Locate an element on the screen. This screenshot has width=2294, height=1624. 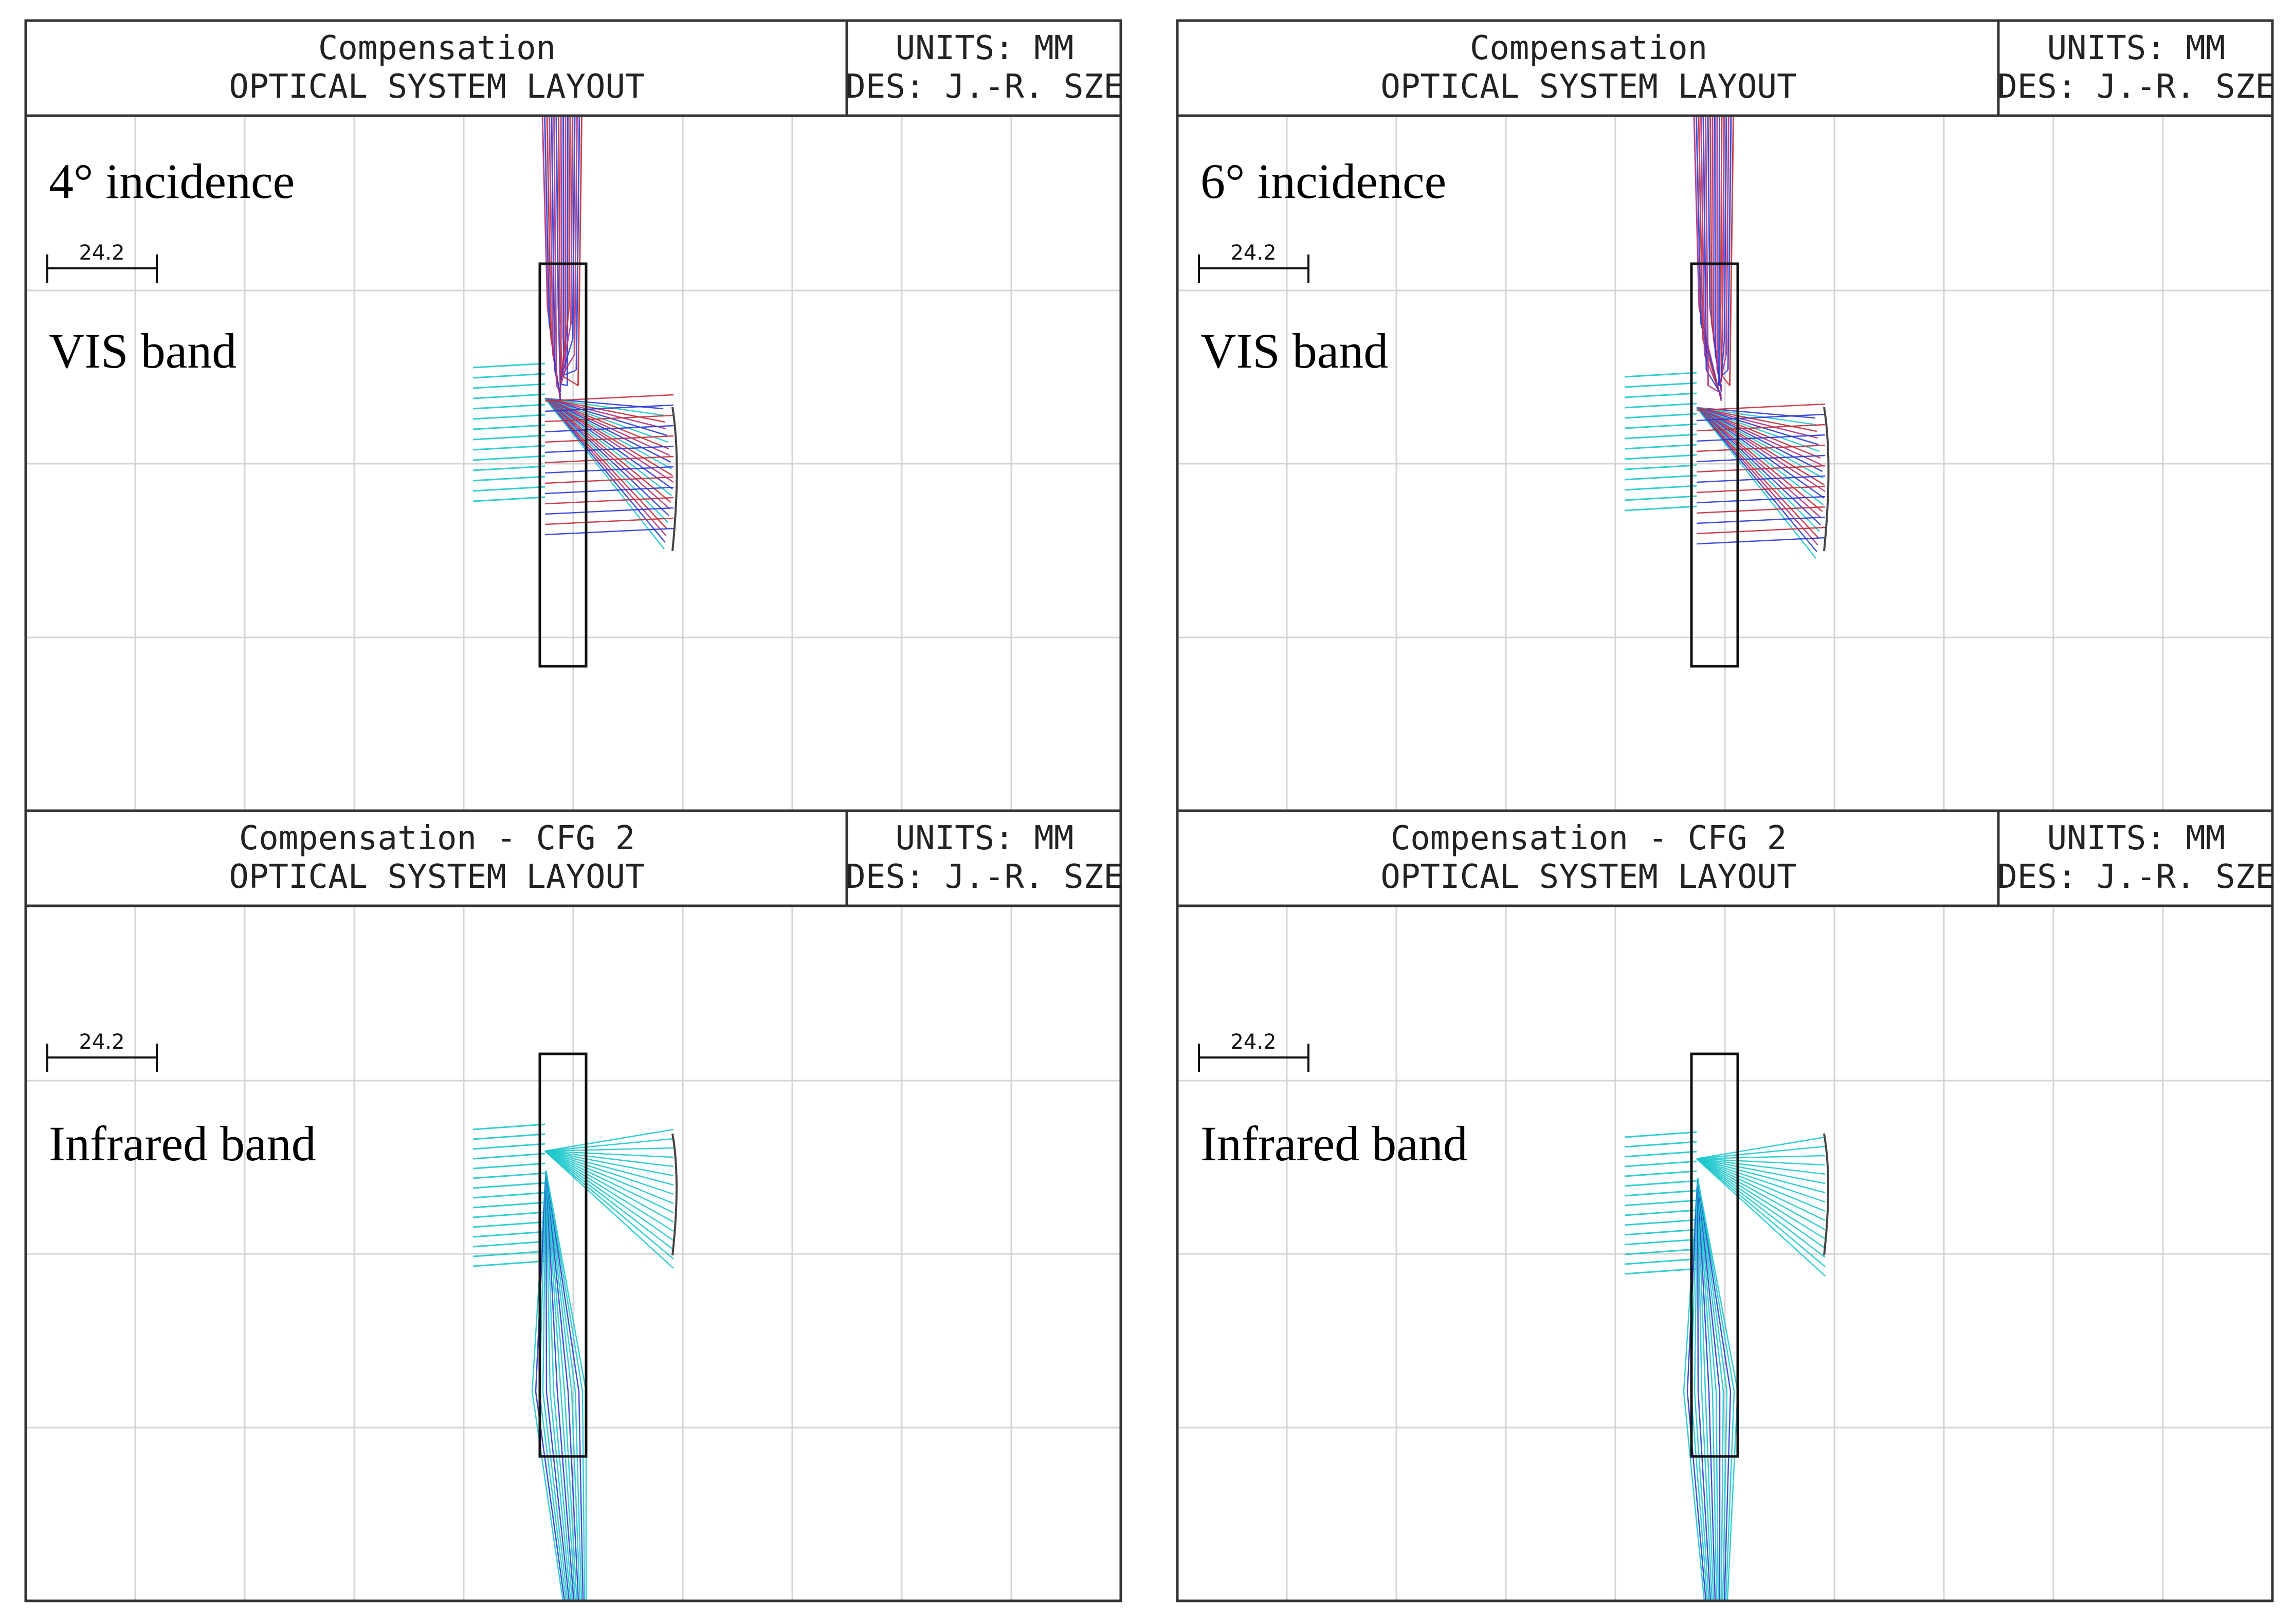
header-subtitle: OPTICAL SYSTEM LAYOUT is located at coordinates (1588, 87).